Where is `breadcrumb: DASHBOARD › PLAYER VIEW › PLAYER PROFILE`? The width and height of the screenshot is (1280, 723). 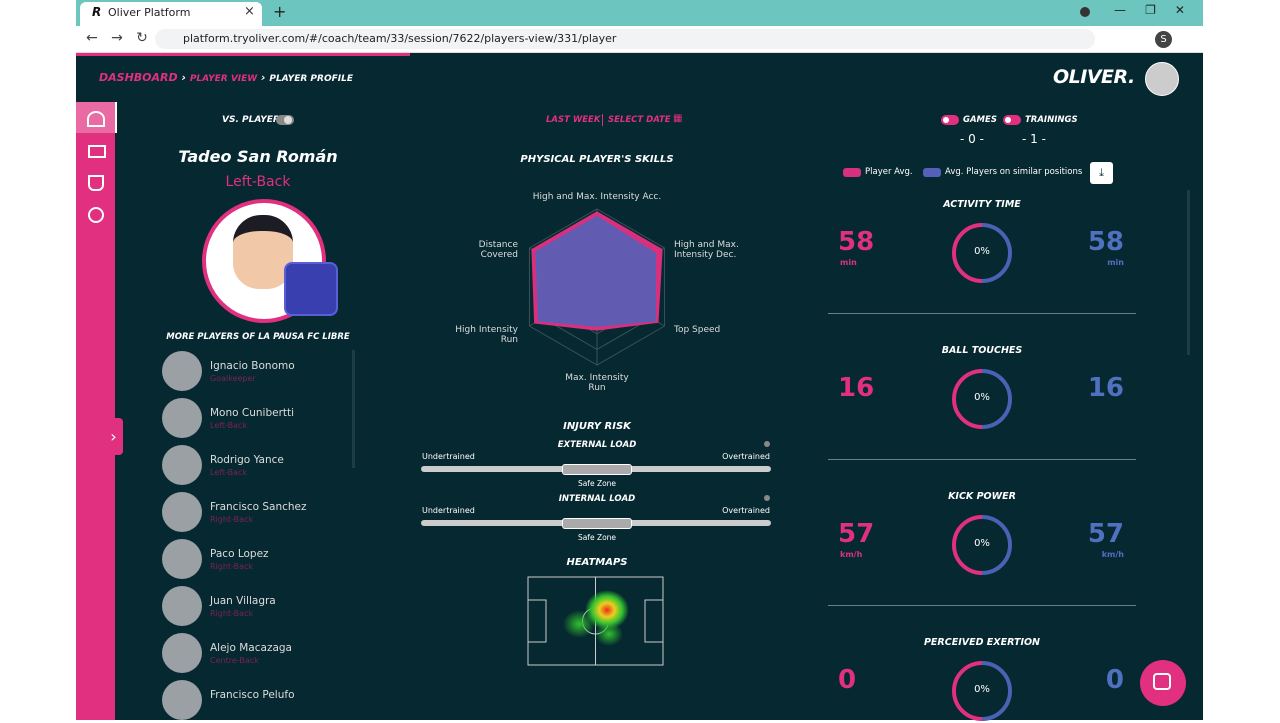
breadcrumb: DASHBOARD › PLAYER VIEW › PLAYER PROFILE is located at coordinates (226, 77).